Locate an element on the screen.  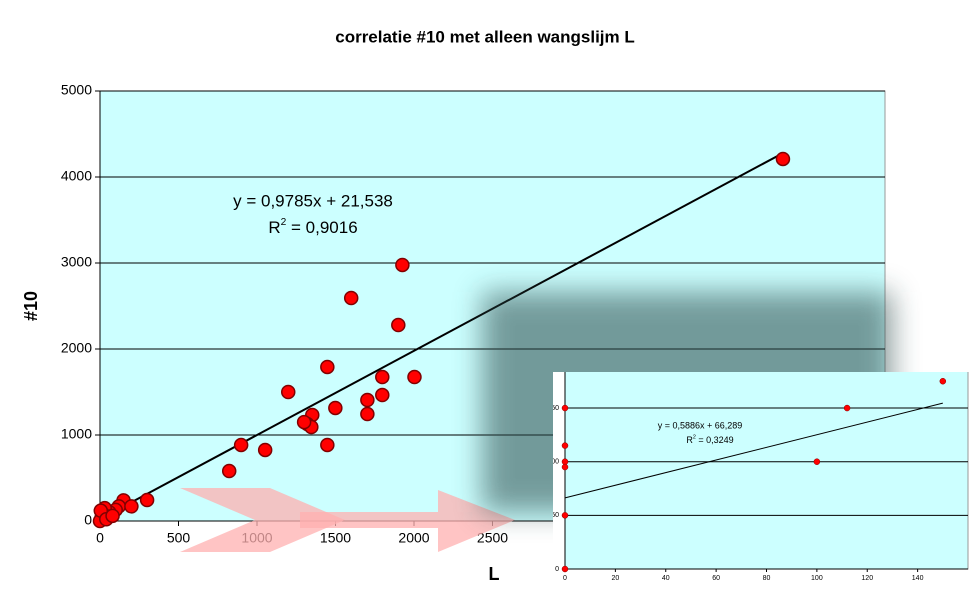
y-tick-label: 50 is located at coordinates (555, 515).